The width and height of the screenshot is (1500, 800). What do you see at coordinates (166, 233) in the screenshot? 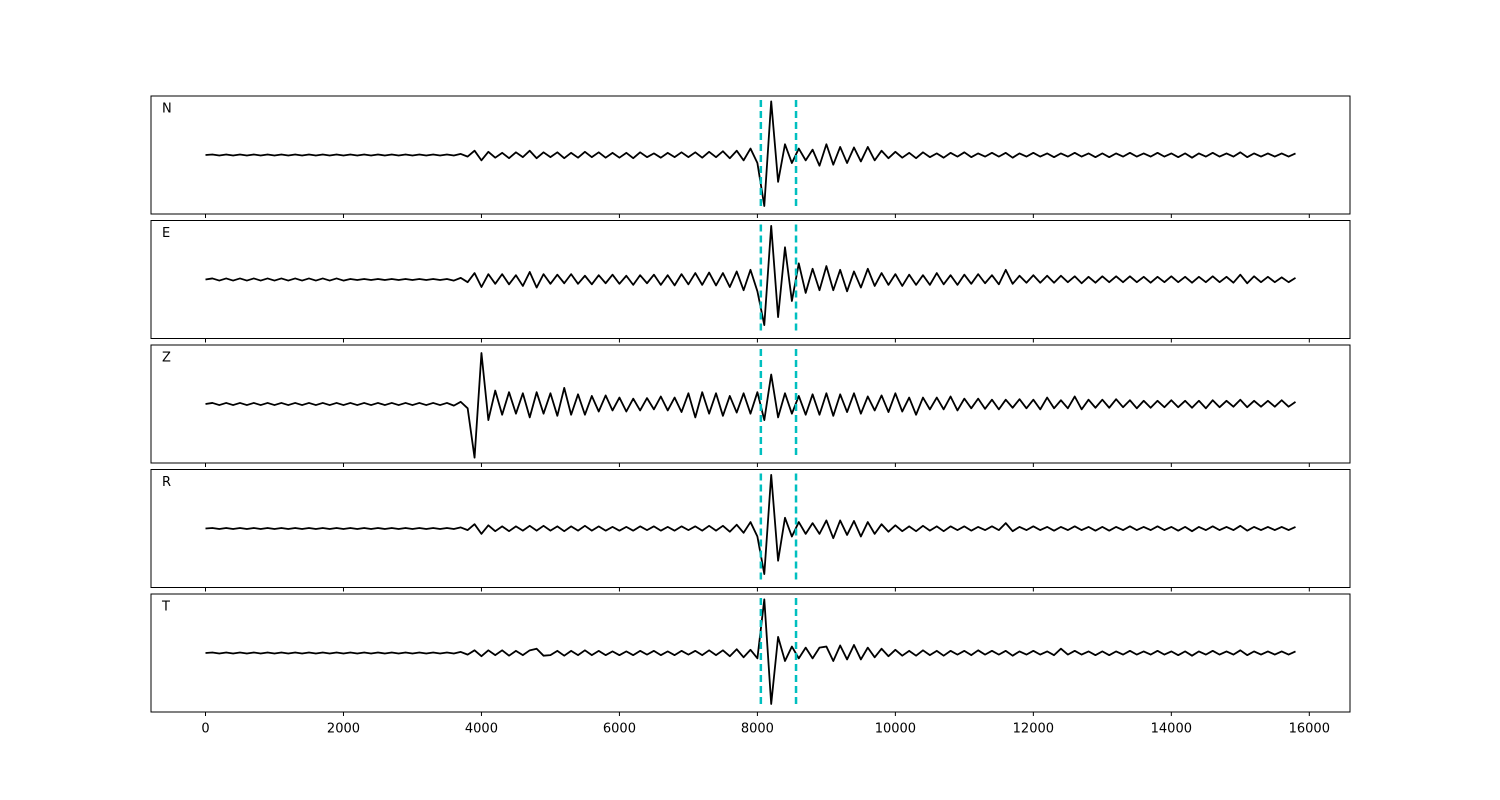
I see `panel-label: E` at bounding box center [166, 233].